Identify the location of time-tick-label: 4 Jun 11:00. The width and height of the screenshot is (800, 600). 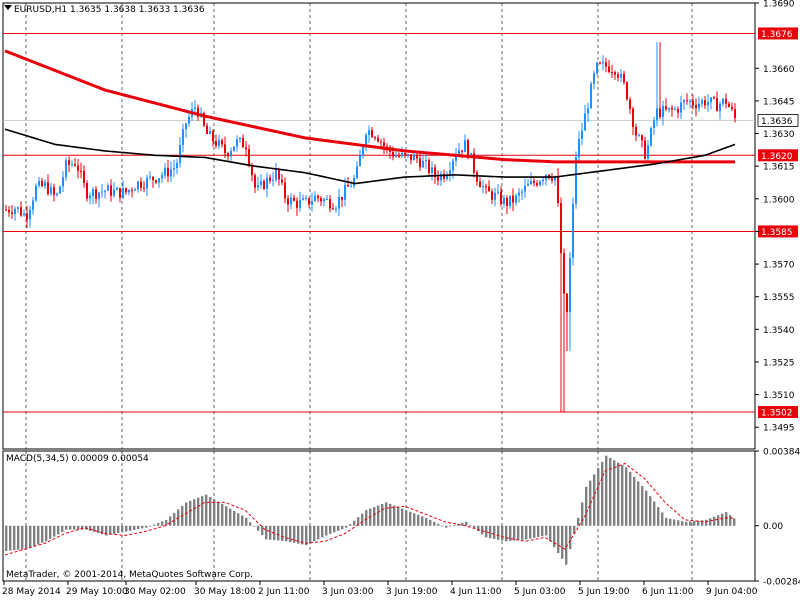
(476, 592).